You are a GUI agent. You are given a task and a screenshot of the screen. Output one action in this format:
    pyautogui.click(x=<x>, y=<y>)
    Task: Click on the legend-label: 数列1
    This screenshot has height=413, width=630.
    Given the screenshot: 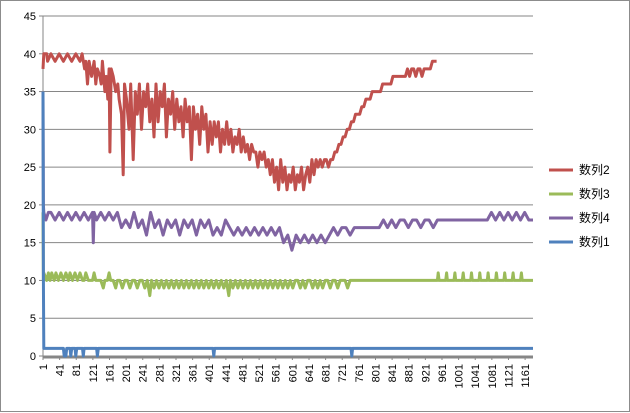 What is the action you would take?
    pyautogui.click(x=594, y=241)
    